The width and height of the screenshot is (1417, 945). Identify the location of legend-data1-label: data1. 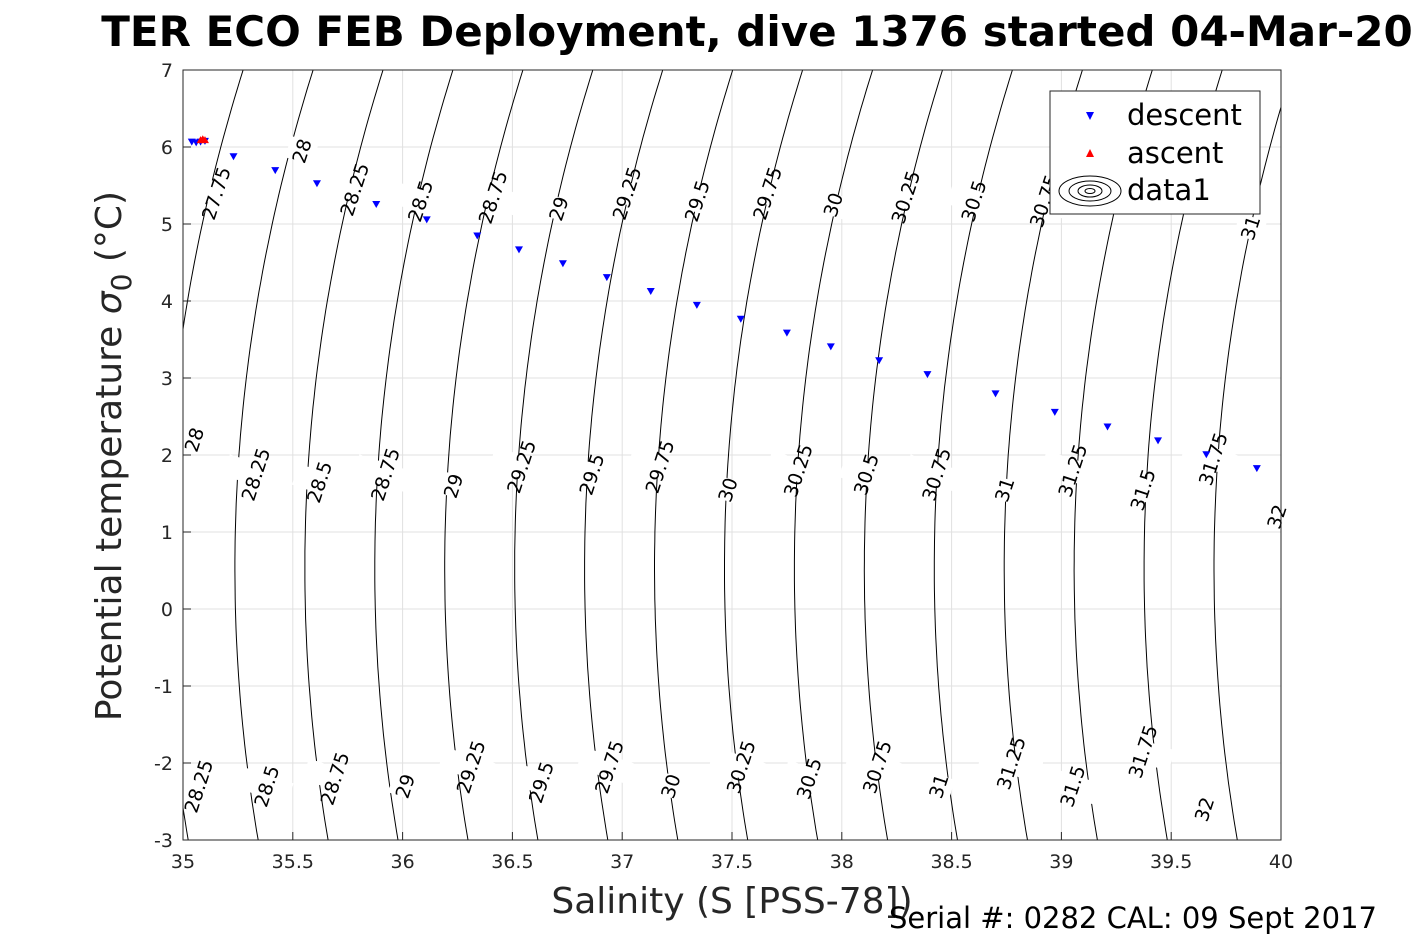
(1169, 190).